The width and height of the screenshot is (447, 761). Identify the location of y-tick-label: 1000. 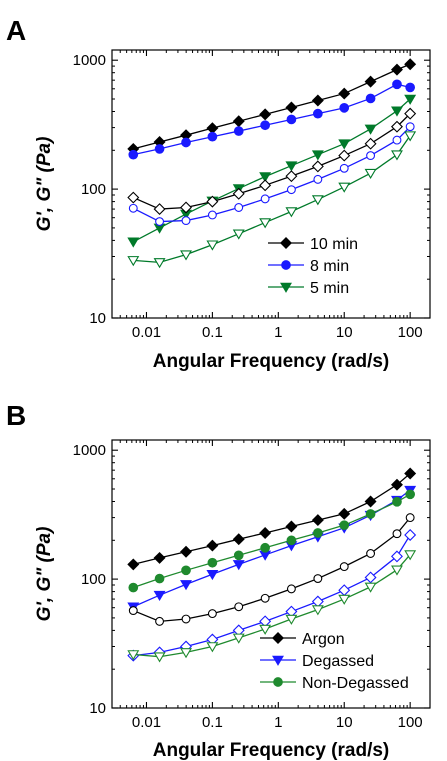
(89, 450).